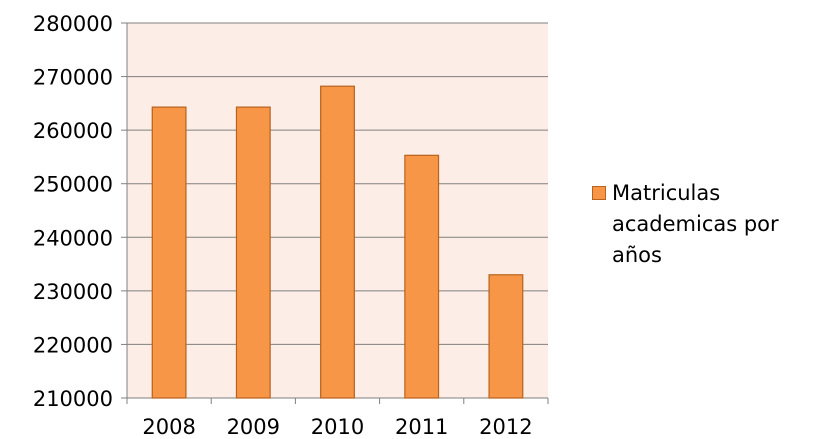 This screenshot has width=830, height=439. What do you see at coordinates (337, 242) in the screenshot?
I see `bar-2010` at bounding box center [337, 242].